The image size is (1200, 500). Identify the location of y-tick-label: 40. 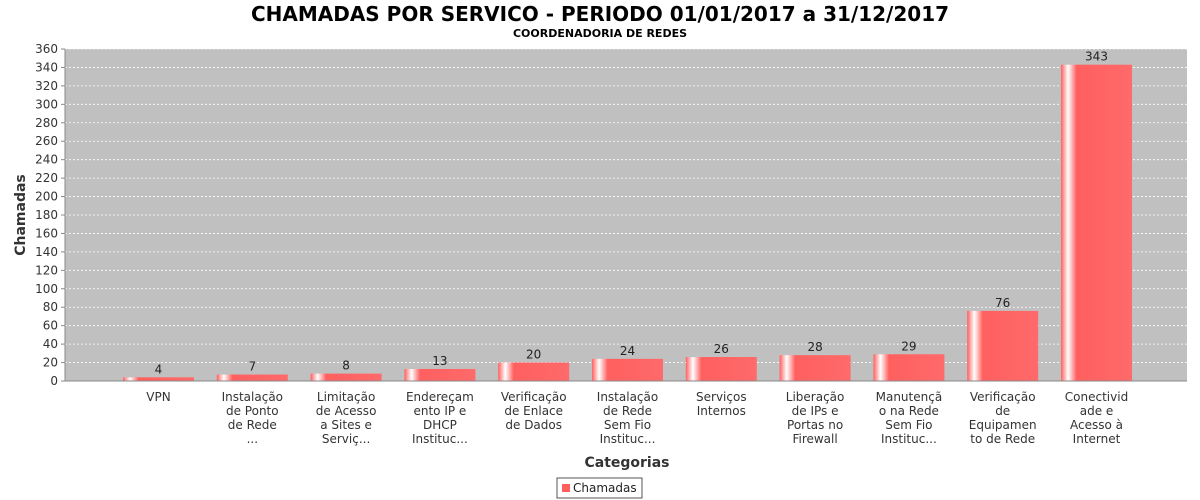
(50, 344).